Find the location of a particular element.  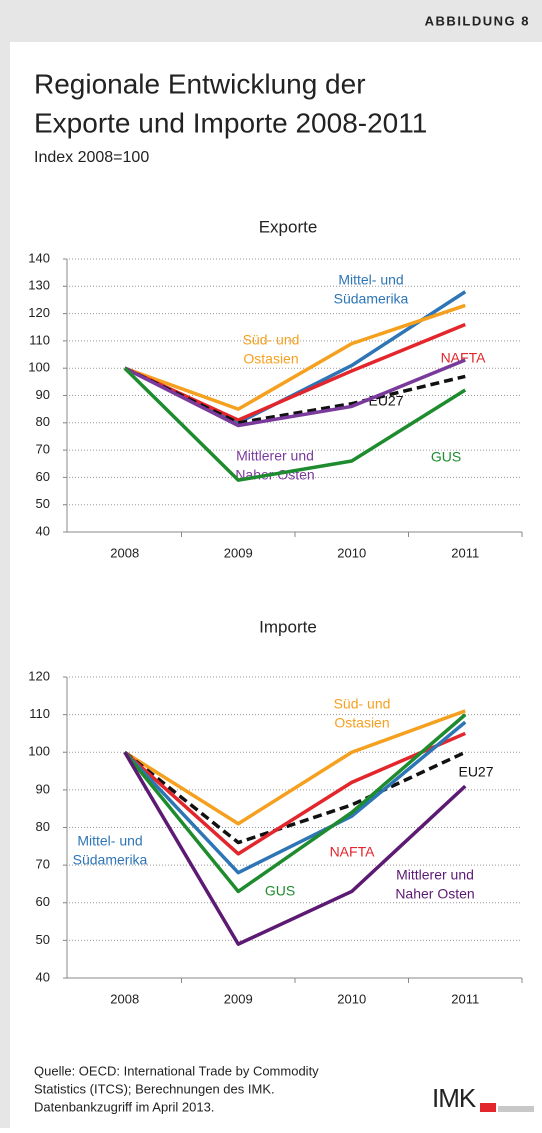

chart-title: Exporte is located at coordinates (288, 226).